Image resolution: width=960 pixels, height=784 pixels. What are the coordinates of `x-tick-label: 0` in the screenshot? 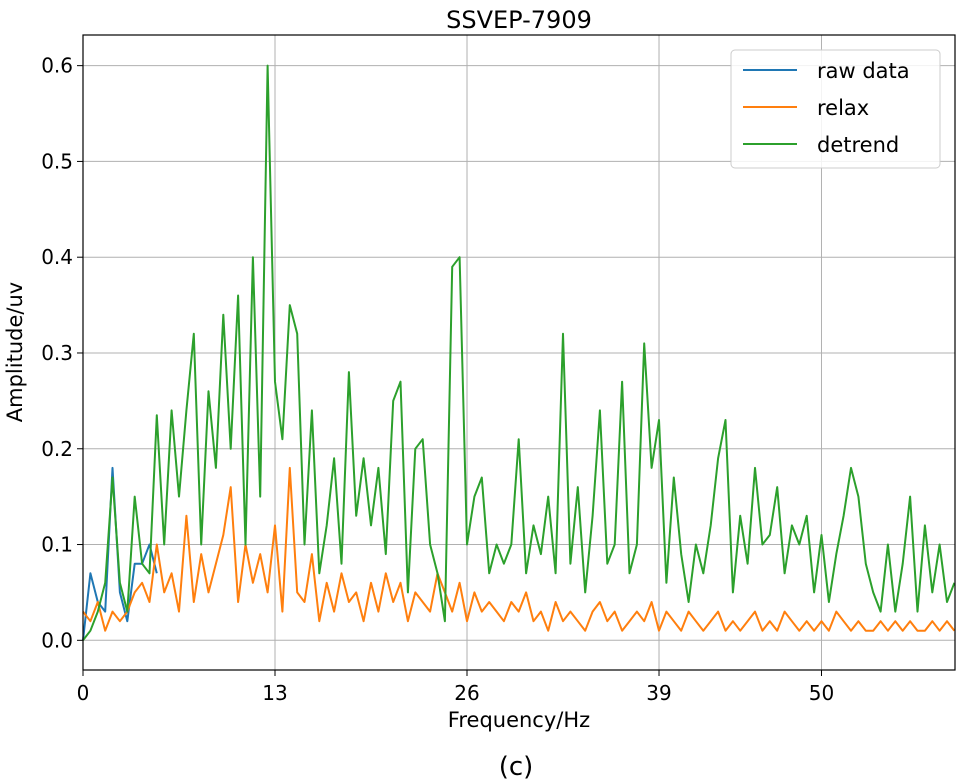 It's located at (83, 693).